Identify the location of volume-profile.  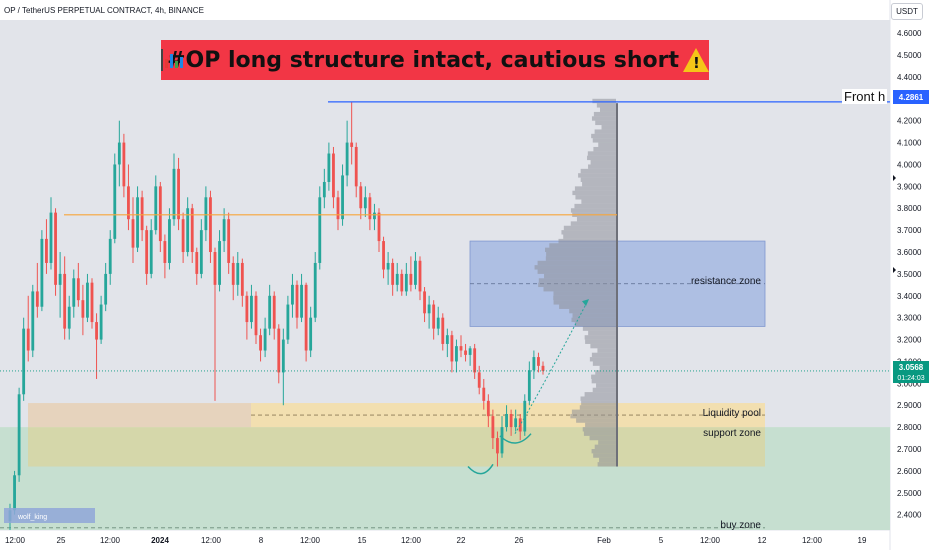
(576, 282).